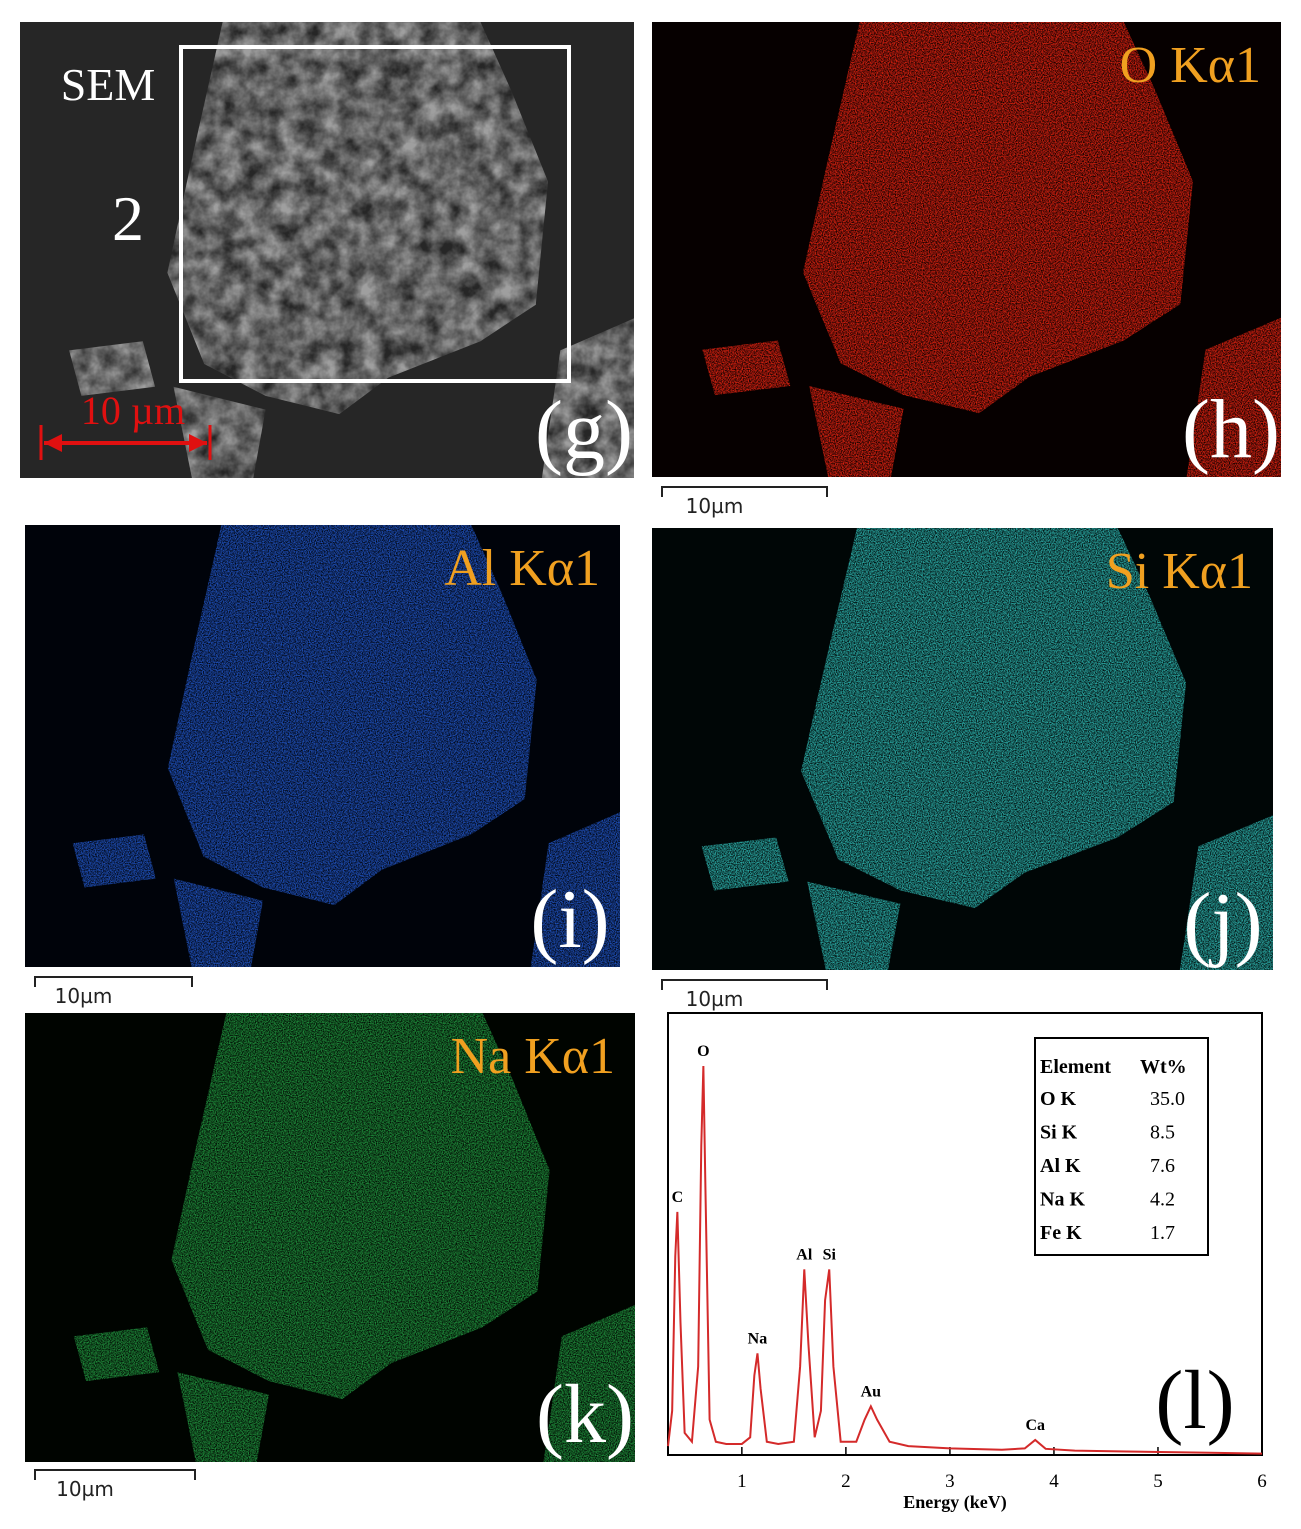  Describe the element at coordinates (133, 410) in the screenshot. I see `scale-bar-label: 10 µm` at that location.